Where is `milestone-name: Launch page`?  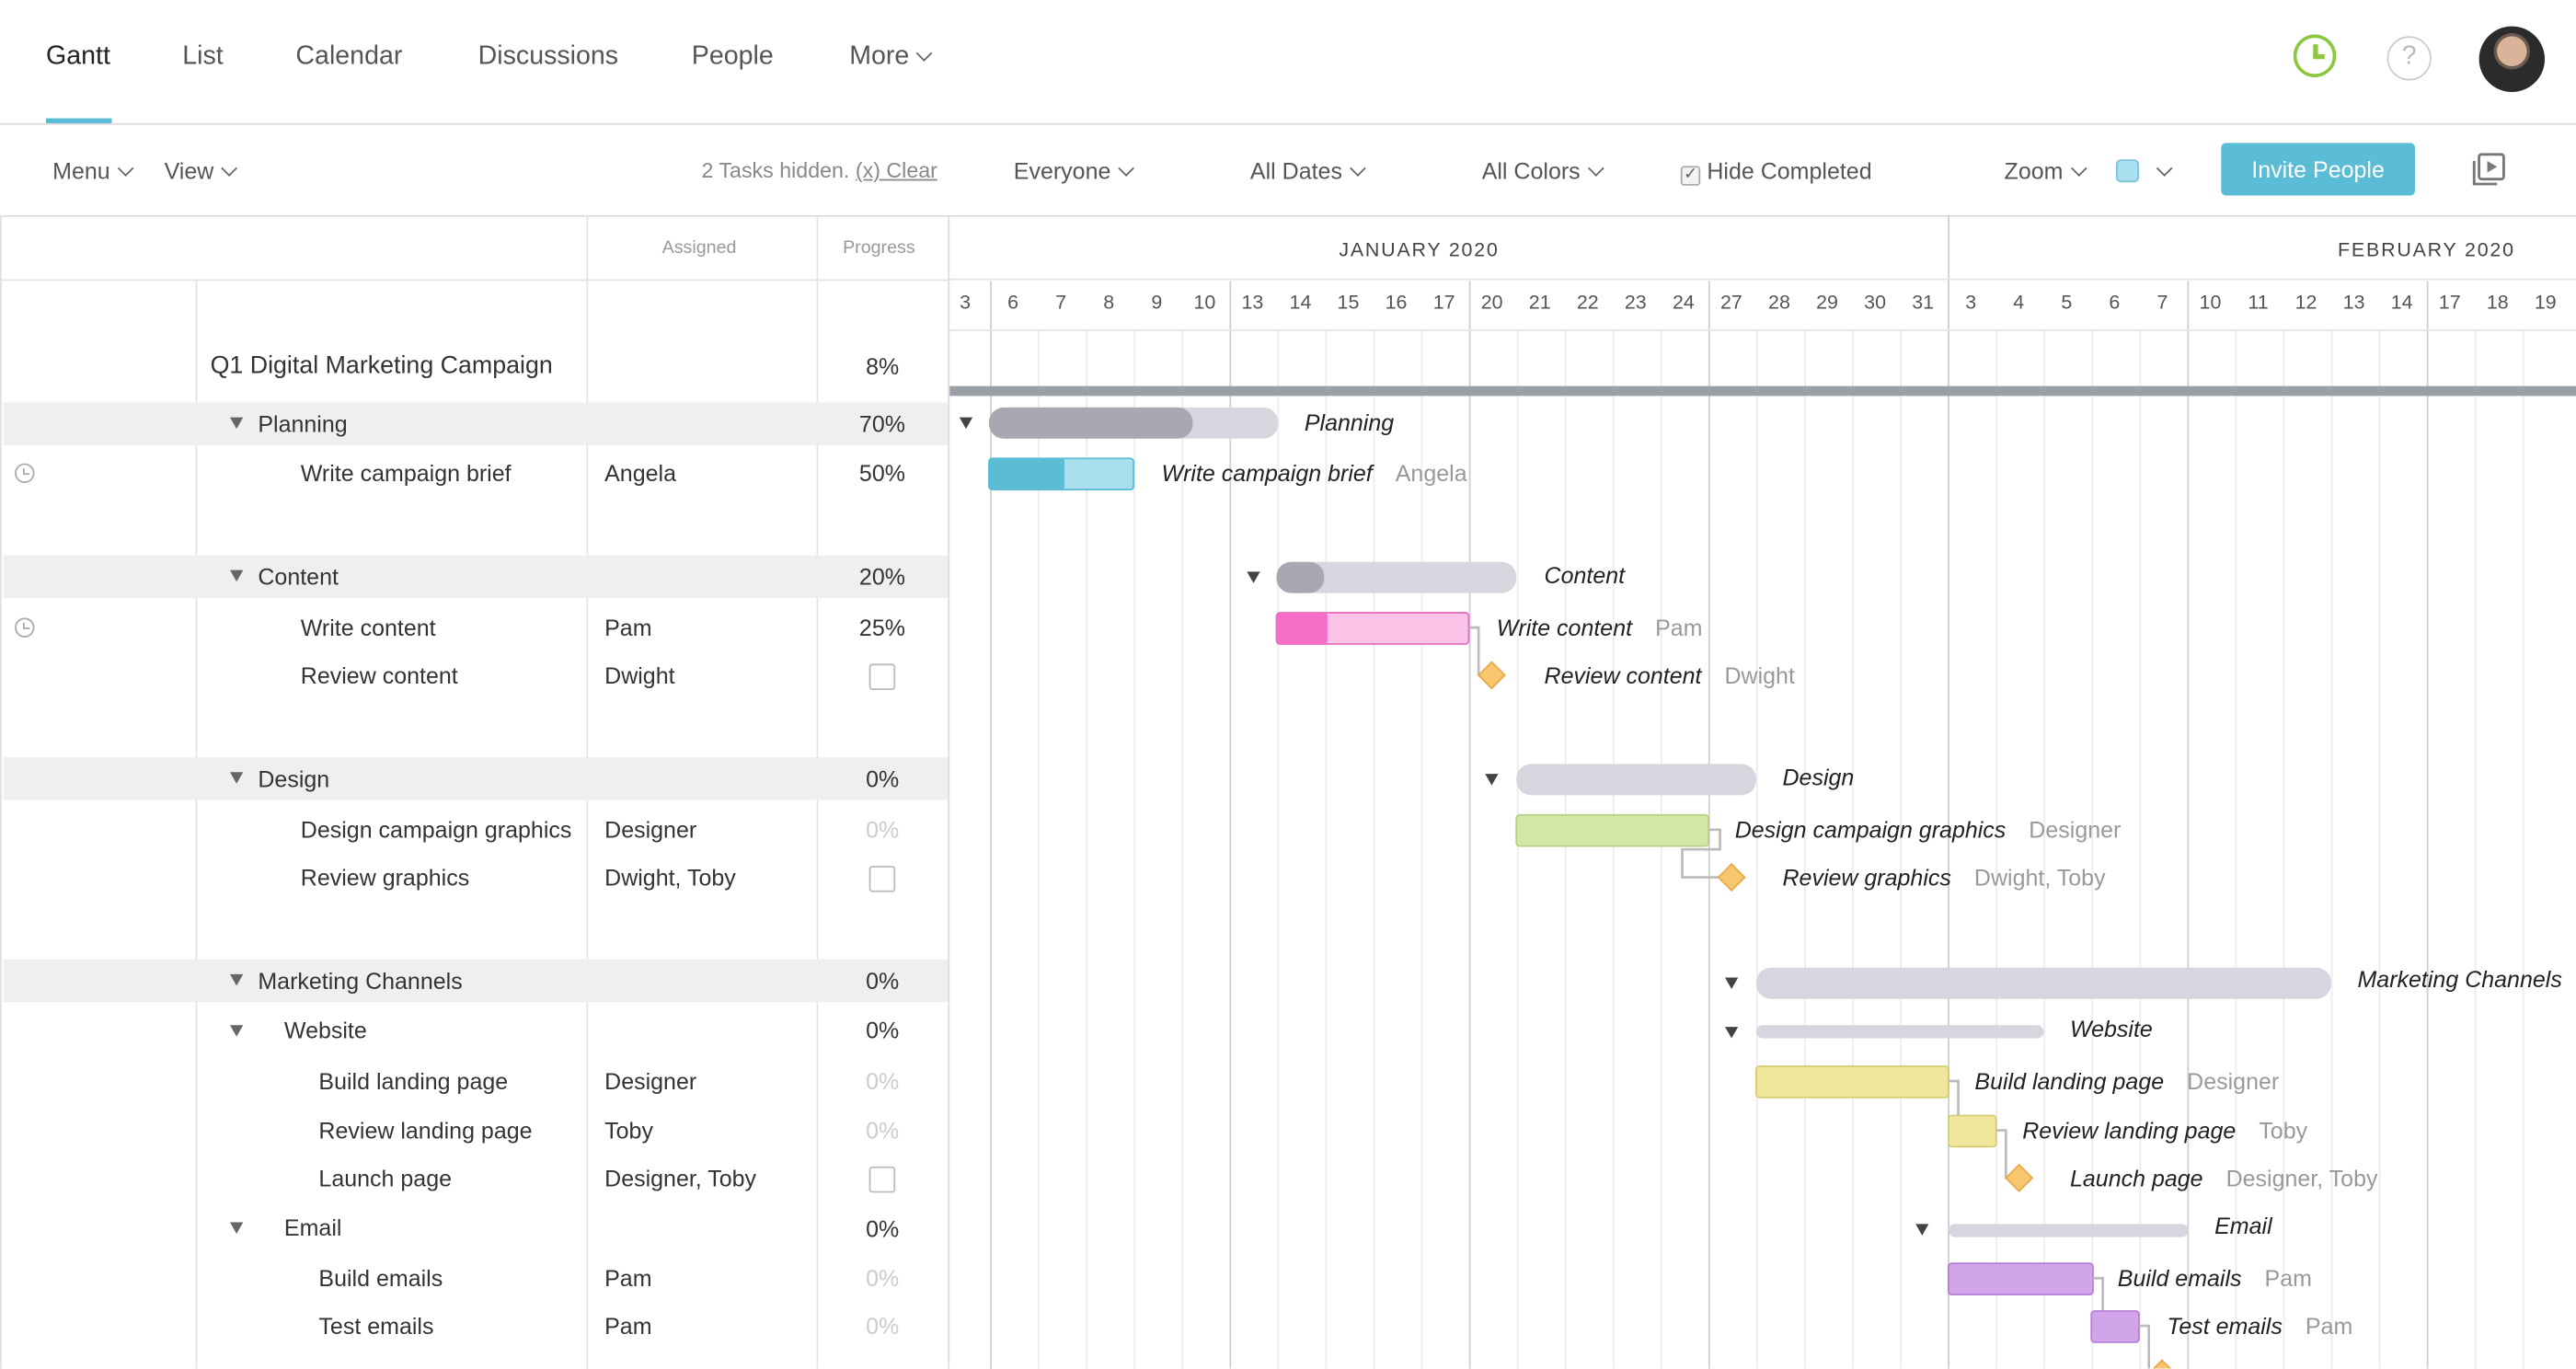
milestone-name: Launch page is located at coordinates (385, 1178).